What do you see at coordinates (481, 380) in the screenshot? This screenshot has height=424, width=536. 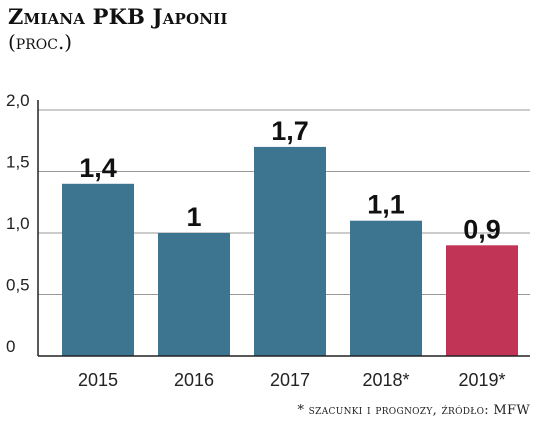 I see `x-tick-label: 2019*` at bounding box center [481, 380].